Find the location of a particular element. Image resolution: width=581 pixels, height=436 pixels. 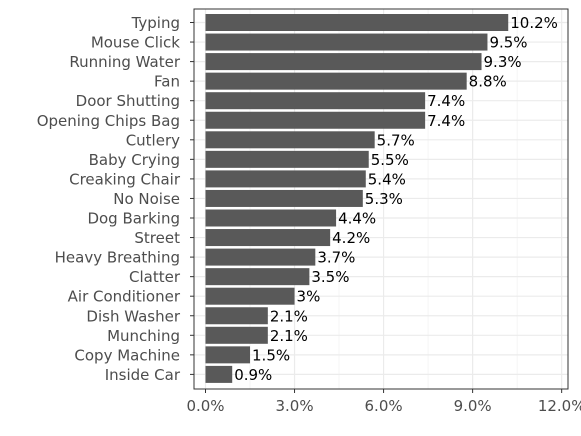

data-label: 5.7% is located at coordinates (396, 140).